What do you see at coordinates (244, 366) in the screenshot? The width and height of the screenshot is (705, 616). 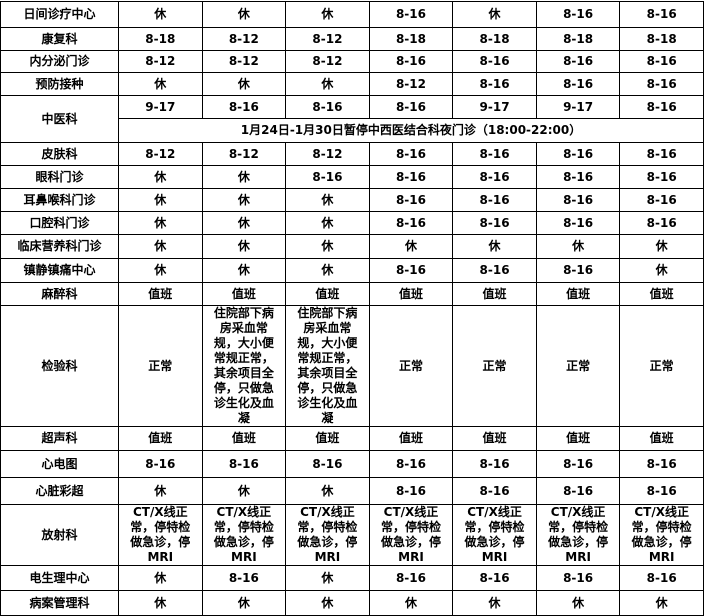 I see `schedule-cell: 住院部下病房采血常规，大小便常规正常，其余项目全停，只做急诊生化及血凝` at bounding box center [244, 366].